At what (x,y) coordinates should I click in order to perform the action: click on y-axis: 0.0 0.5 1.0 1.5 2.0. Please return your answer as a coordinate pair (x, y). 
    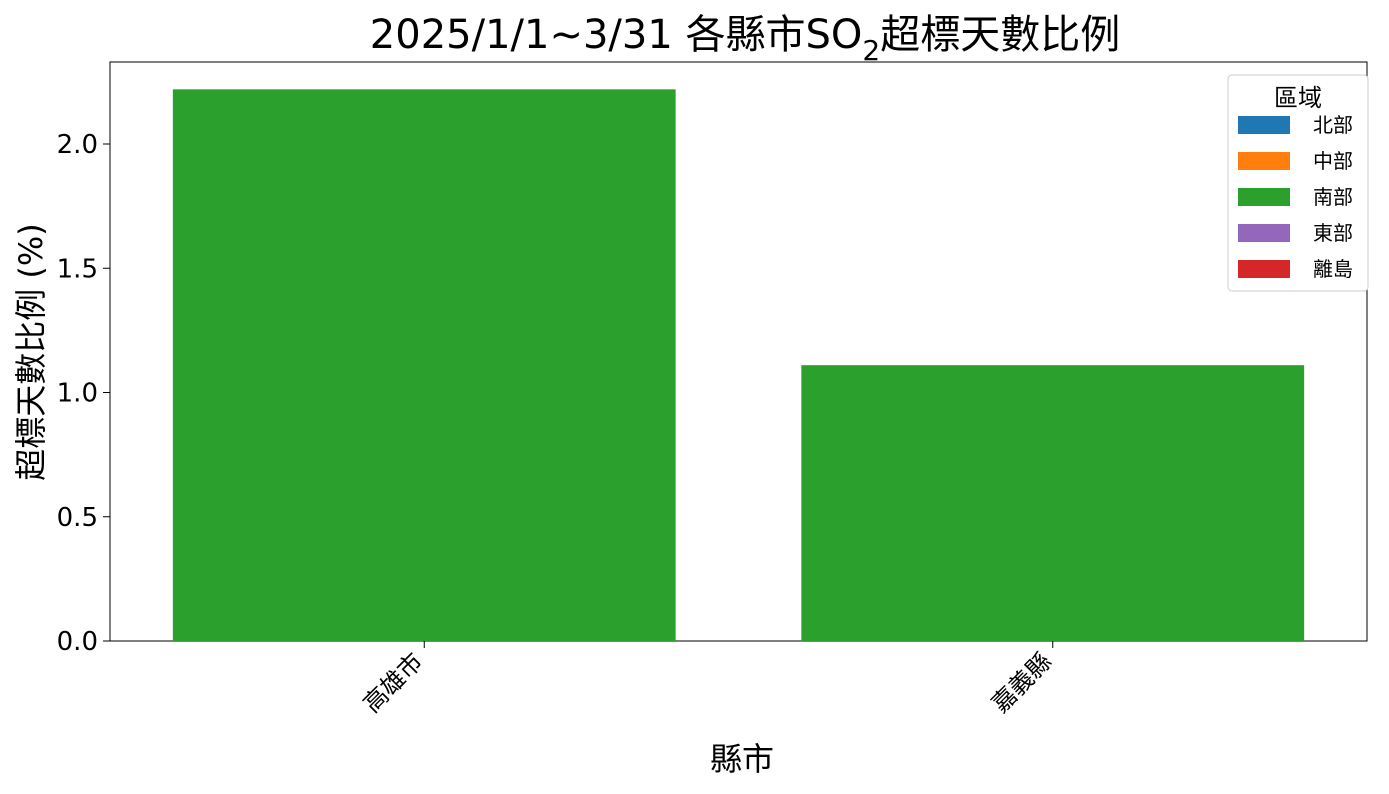
    Looking at the image, I should click on (83, 393).